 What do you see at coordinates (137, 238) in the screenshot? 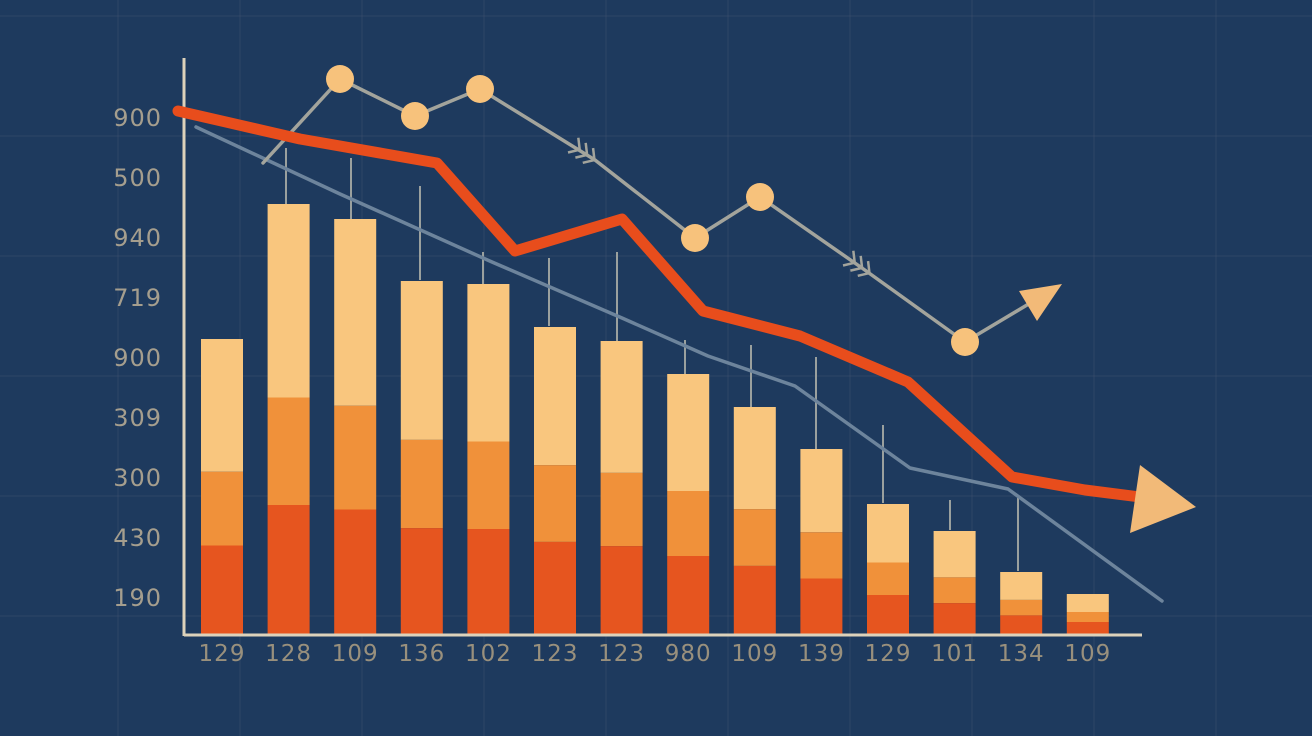
I see `y-axis-label: 940` at bounding box center [137, 238].